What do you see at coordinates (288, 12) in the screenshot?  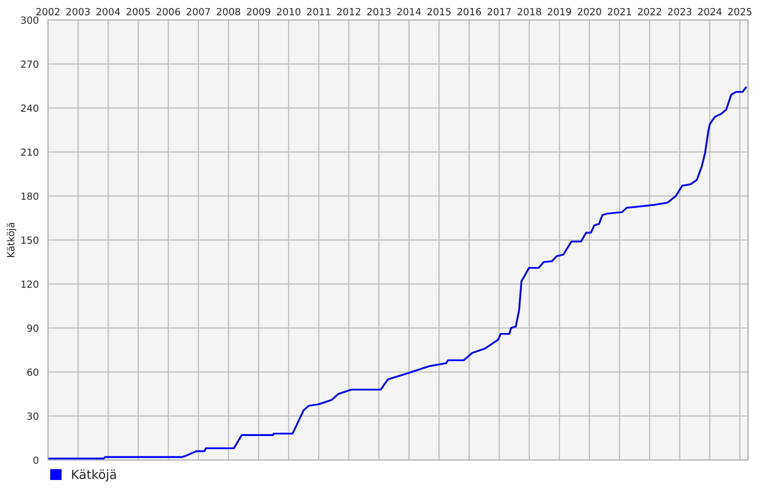 I see `x-tick-label: 2010` at bounding box center [288, 12].